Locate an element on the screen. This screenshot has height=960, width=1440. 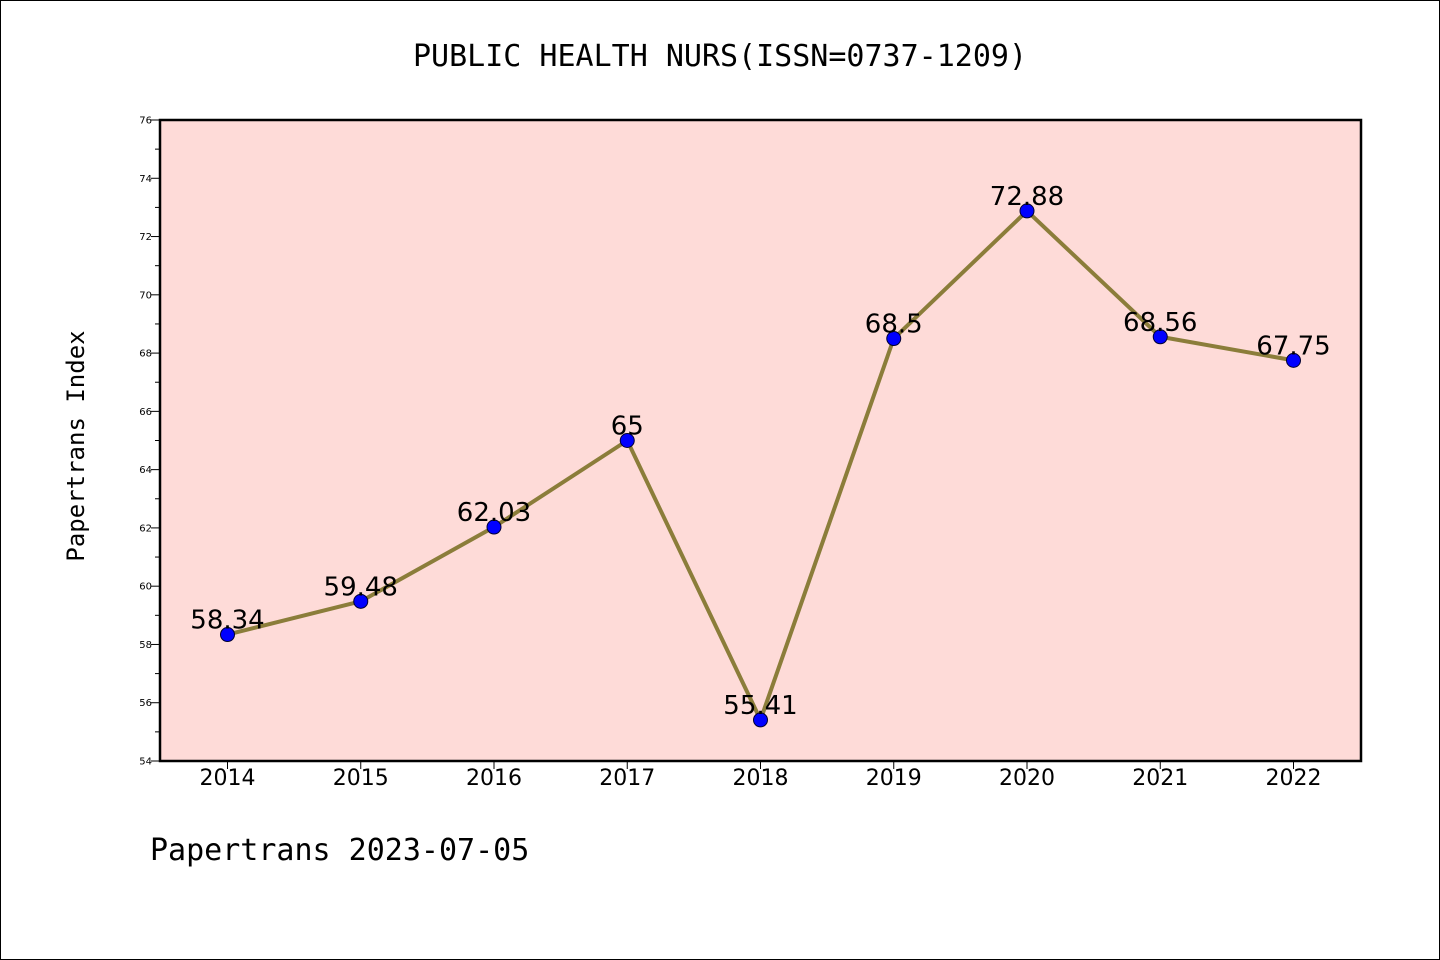
y-tick-label: 66 is located at coordinates (145, 412).